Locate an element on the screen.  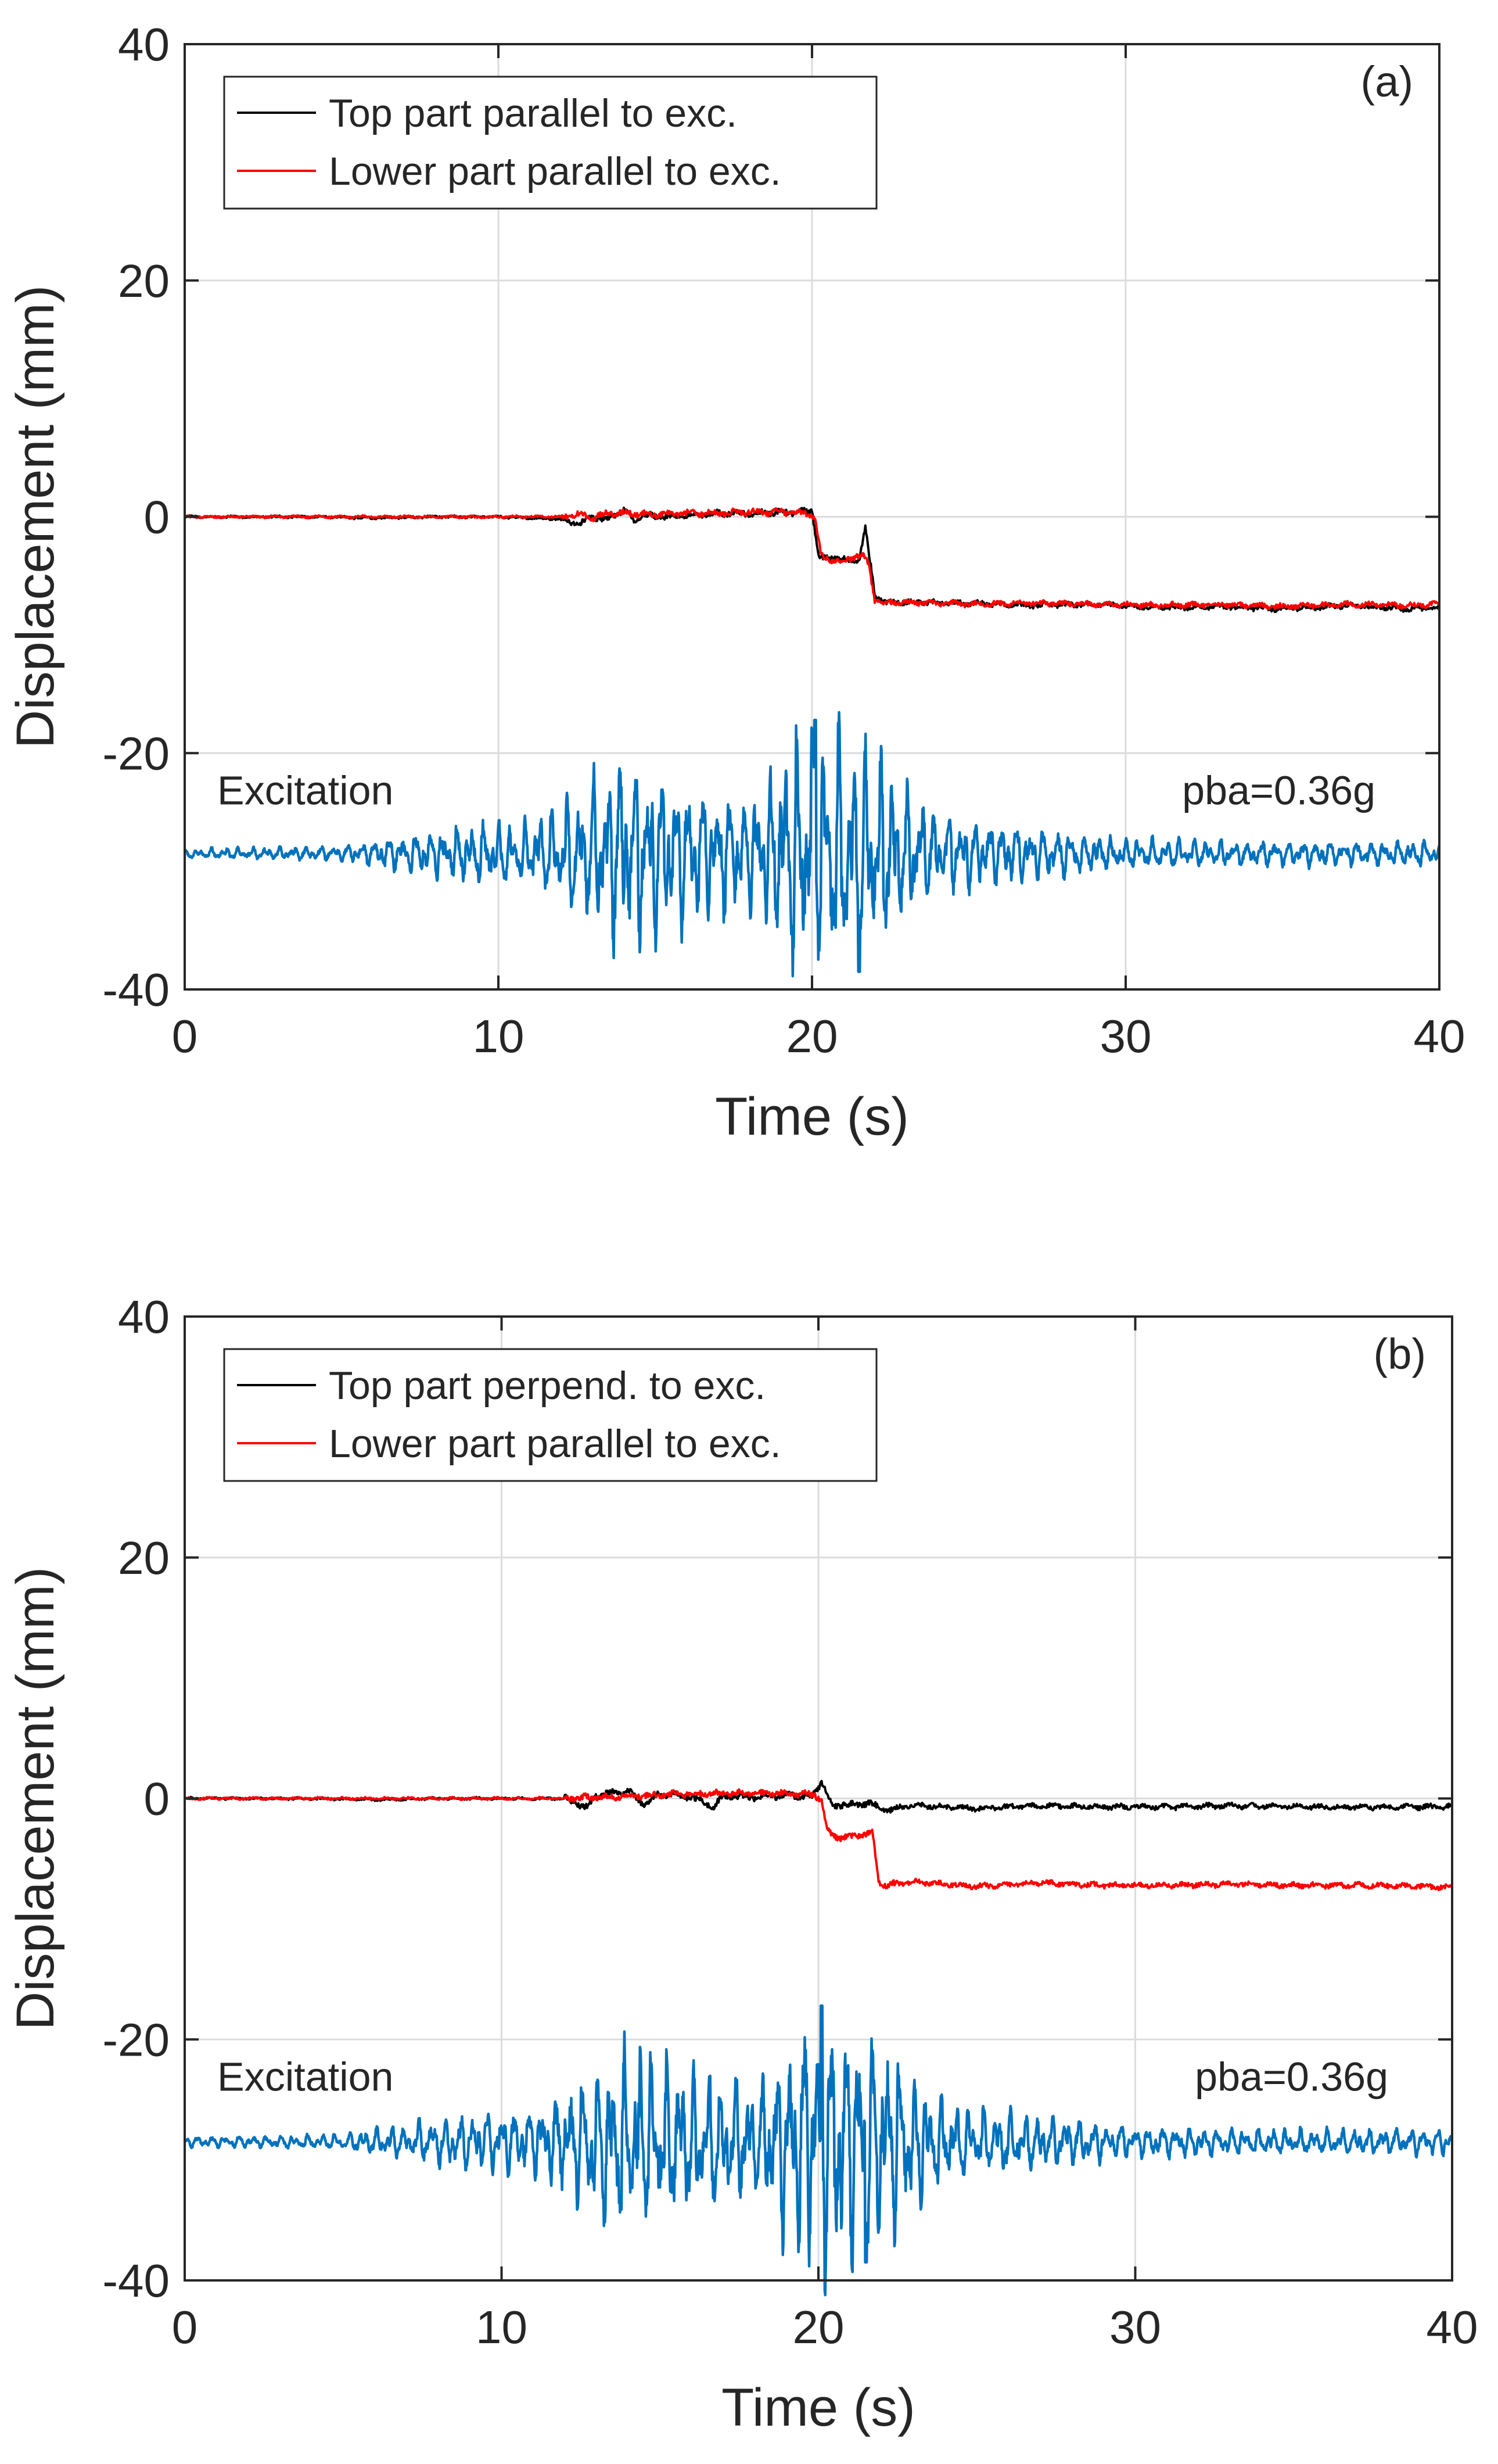
y-tick-label-a-2: 0 is located at coordinates (157, 517).